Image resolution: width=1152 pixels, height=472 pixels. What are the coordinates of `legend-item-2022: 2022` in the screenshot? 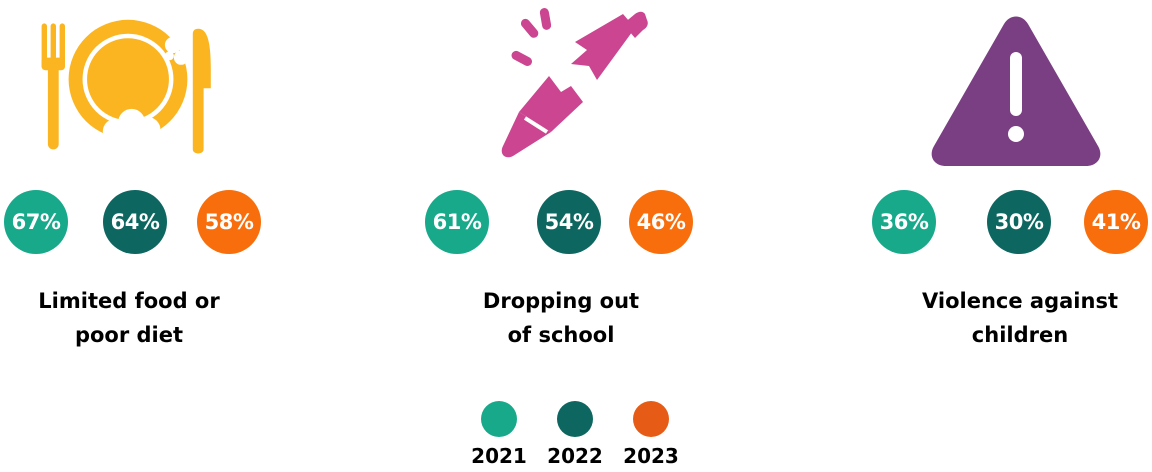 It's located at (581, 436).